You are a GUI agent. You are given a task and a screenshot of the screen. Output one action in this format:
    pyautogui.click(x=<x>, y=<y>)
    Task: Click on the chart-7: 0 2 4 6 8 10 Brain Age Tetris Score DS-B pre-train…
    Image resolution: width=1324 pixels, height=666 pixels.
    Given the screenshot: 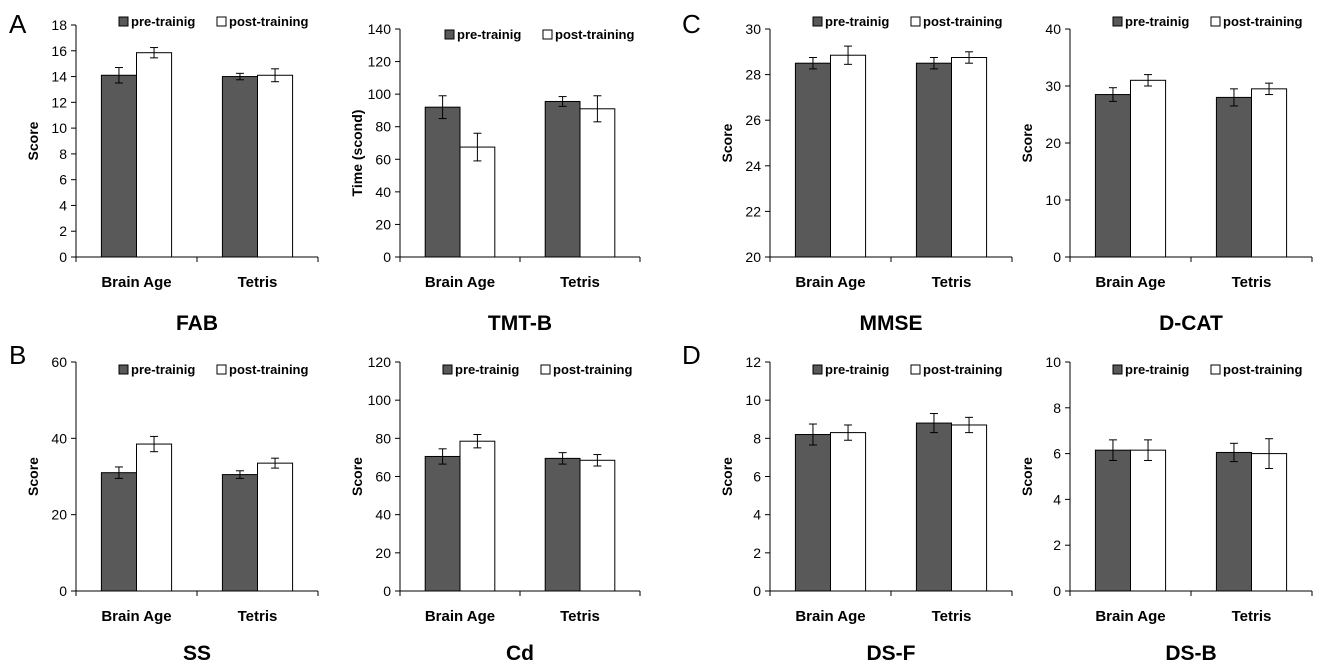 What is the action you would take?
    pyautogui.click(x=1166, y=509)
    